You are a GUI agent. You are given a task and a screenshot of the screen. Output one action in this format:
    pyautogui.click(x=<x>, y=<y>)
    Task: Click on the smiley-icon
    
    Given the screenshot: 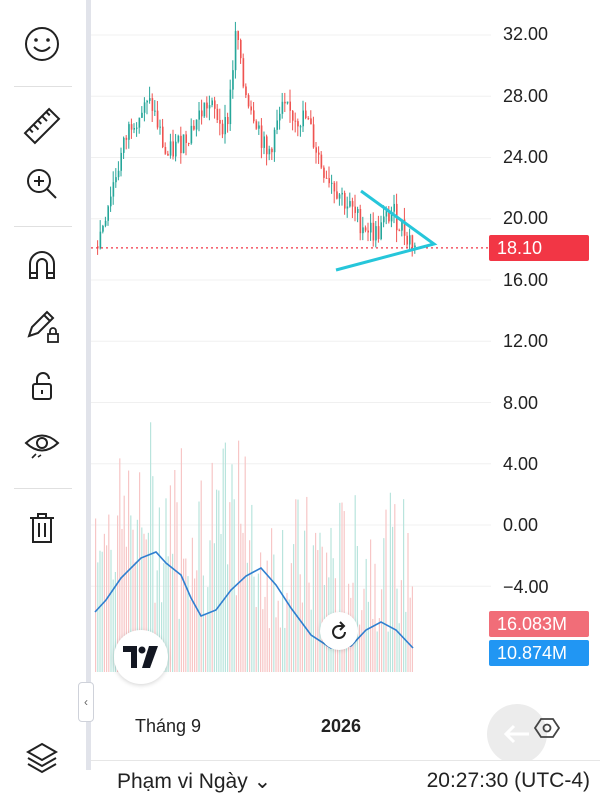 What is the action you would take?
    pyautogui.click(x=42, y=44)
    